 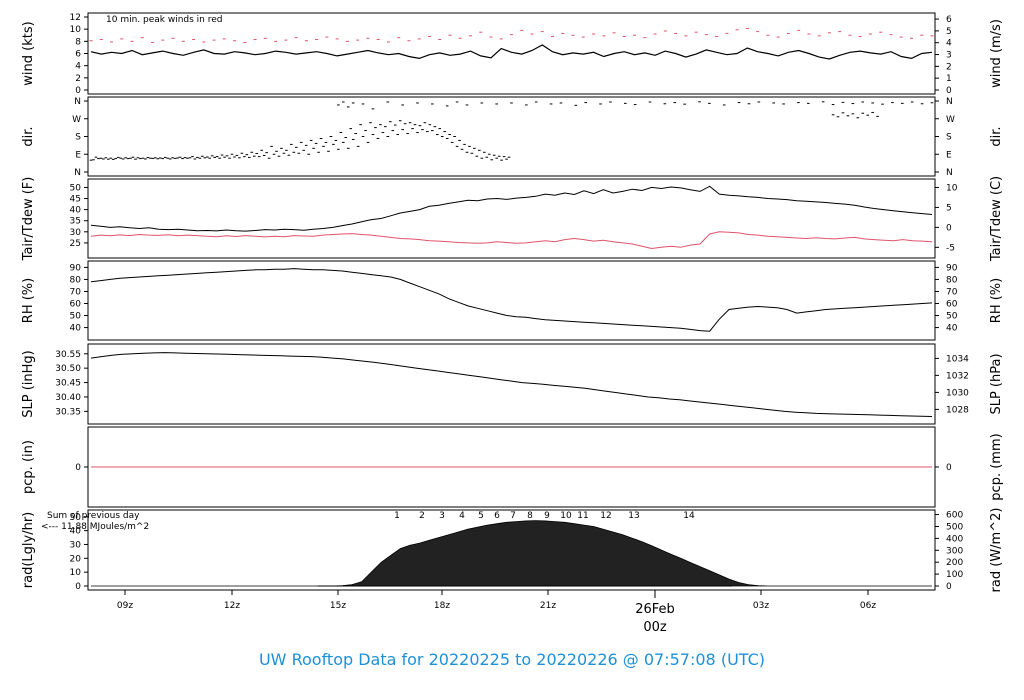 I want to click on x-date-sublabel: 00z, so click(x=655, y=627).